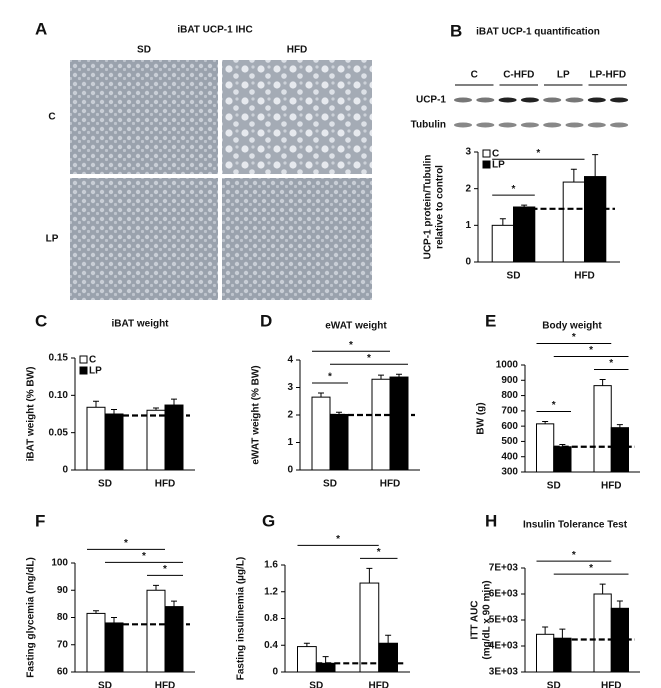 The height and width of the screenshot is (688, 661). Describe the element at coordinates (490, 320) in the screenshot. I see `panel-letter: E` at that location.